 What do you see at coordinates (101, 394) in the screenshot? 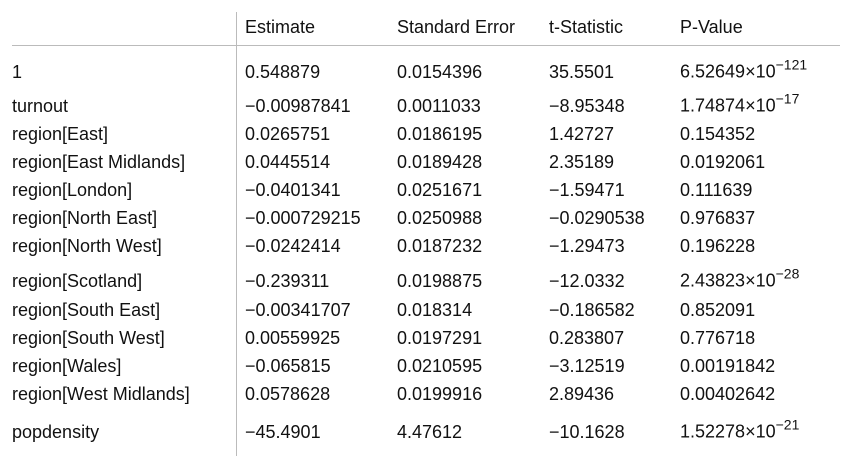
I see `row-label: region[West Midlands]` at bounding box center [101, 394].